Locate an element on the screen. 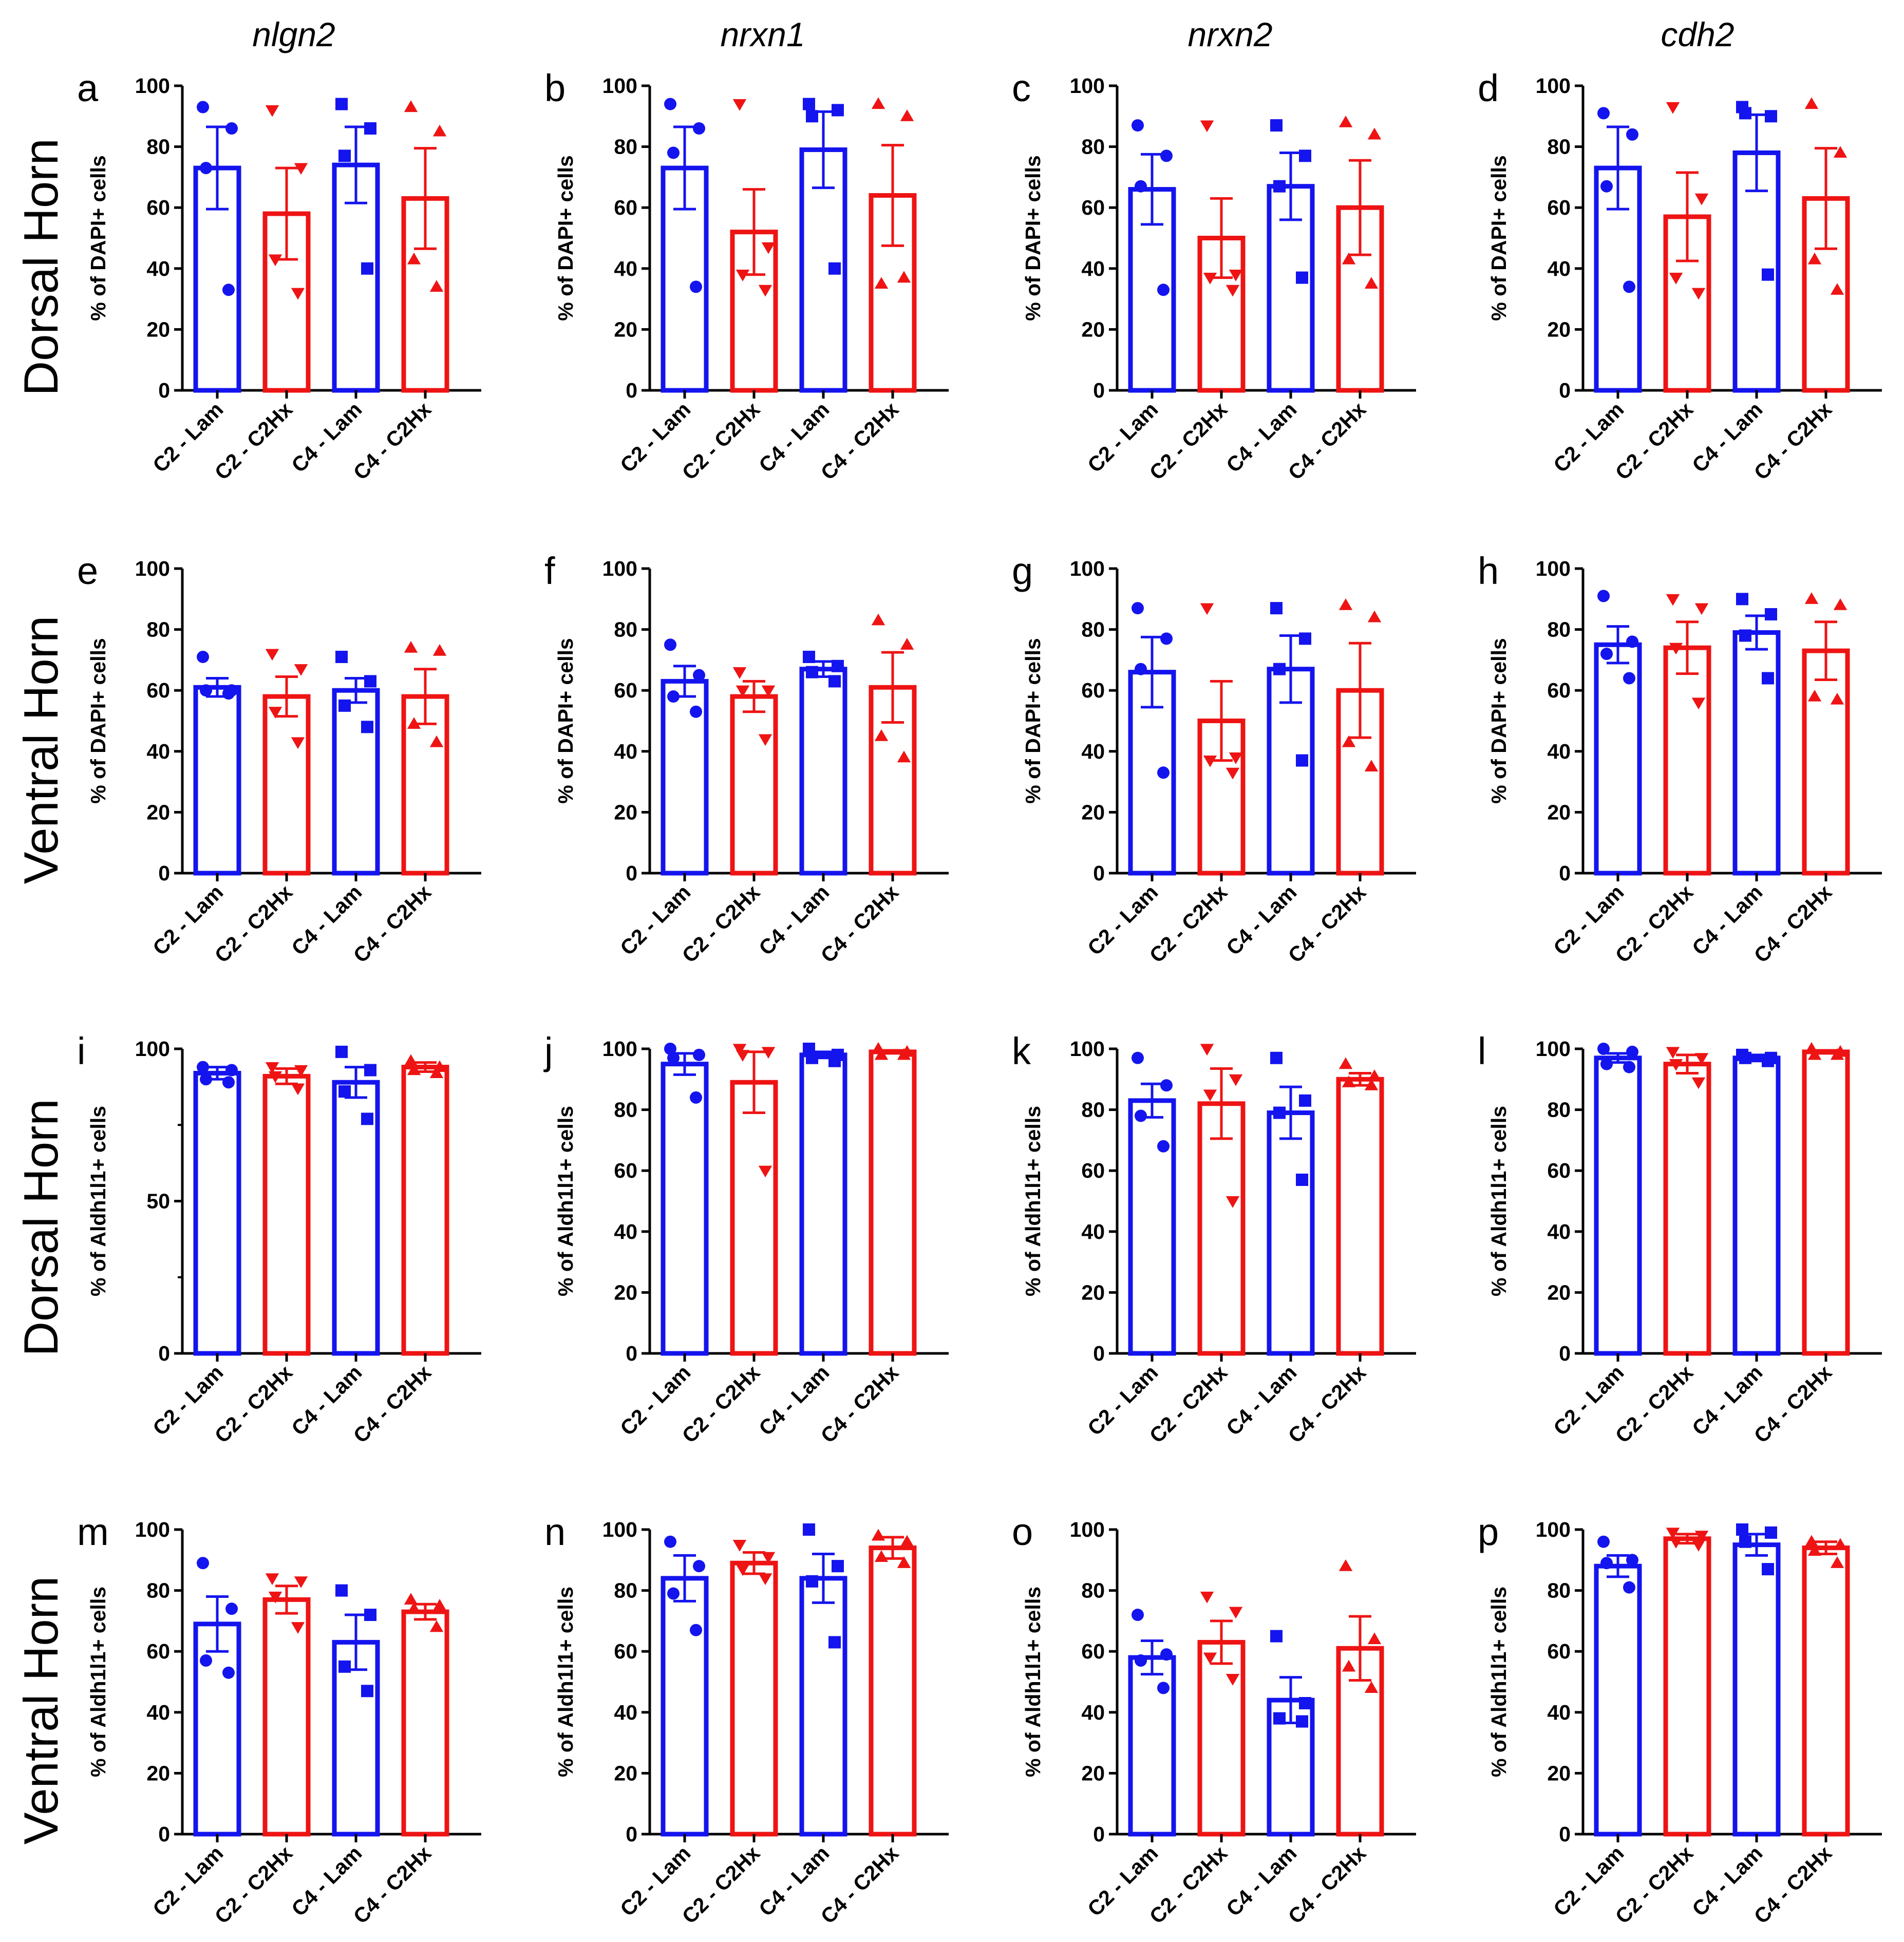  row-label-dorsal-horn-1: Dorsal Horn is located at coordinates (41, 267).